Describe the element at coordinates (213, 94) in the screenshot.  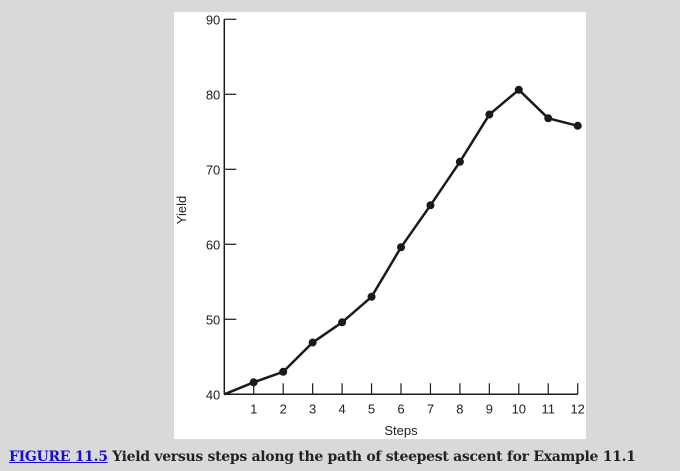
I see `y-tick-label: 80` at that location.